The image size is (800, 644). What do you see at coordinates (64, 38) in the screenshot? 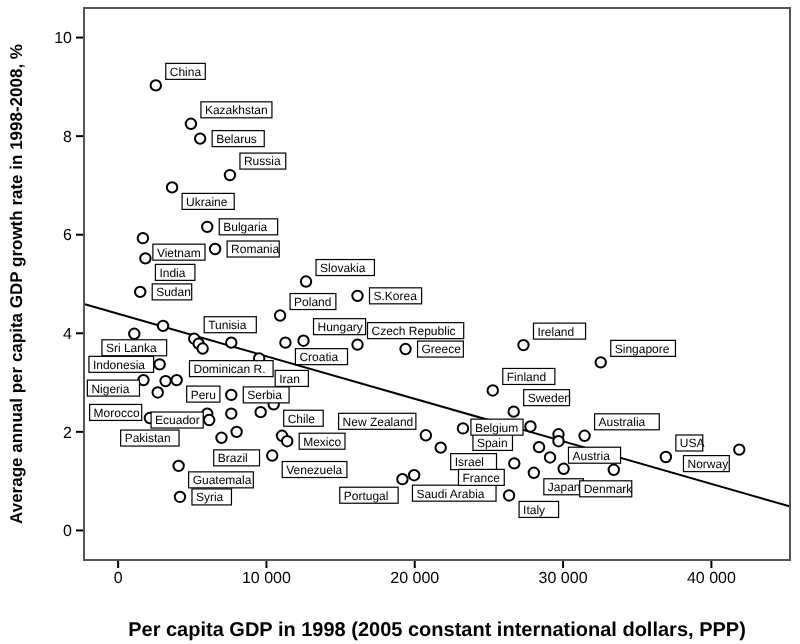
I see `y-tick-label: 10` at bounding box center [64, 38].